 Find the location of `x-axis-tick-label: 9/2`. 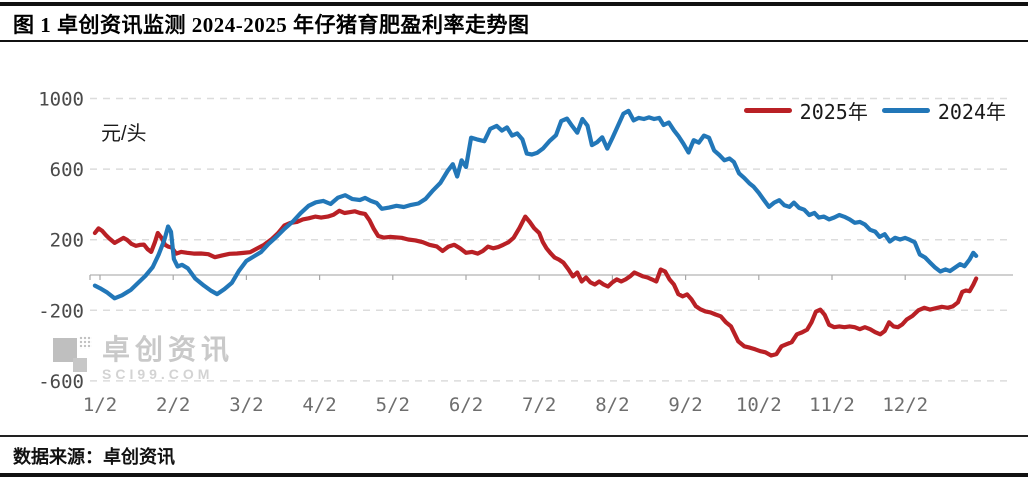

x-axis-tick-label: 9/2 is located at coordinates (685, 405).